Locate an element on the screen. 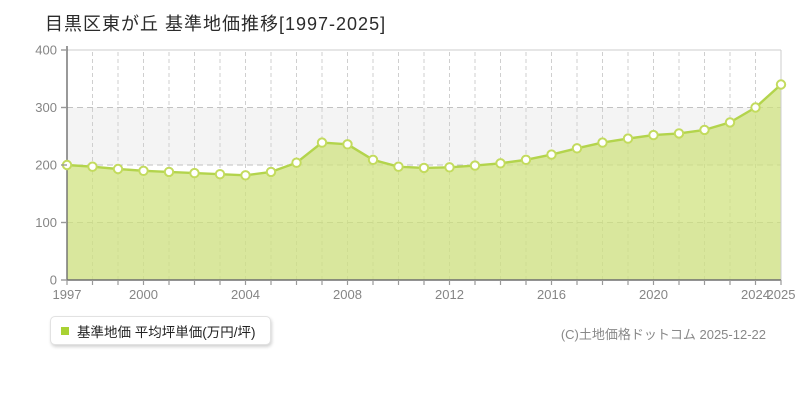 This screenshot has height=400, width=800. x-tick-label-2025: 2025 is located at coordinates (781, 294).